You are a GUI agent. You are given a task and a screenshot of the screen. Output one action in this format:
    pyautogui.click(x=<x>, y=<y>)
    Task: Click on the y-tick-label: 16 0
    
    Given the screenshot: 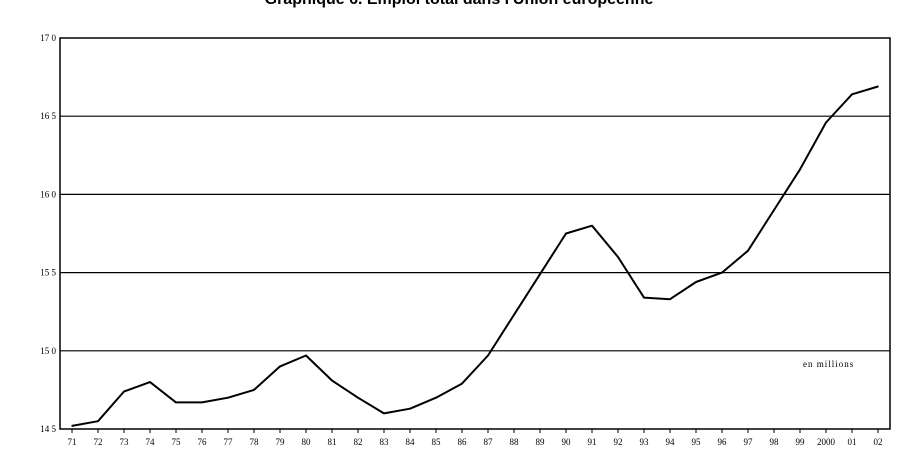 What is the action you would take?
    pyautogui.click(x=48, y=194)
    